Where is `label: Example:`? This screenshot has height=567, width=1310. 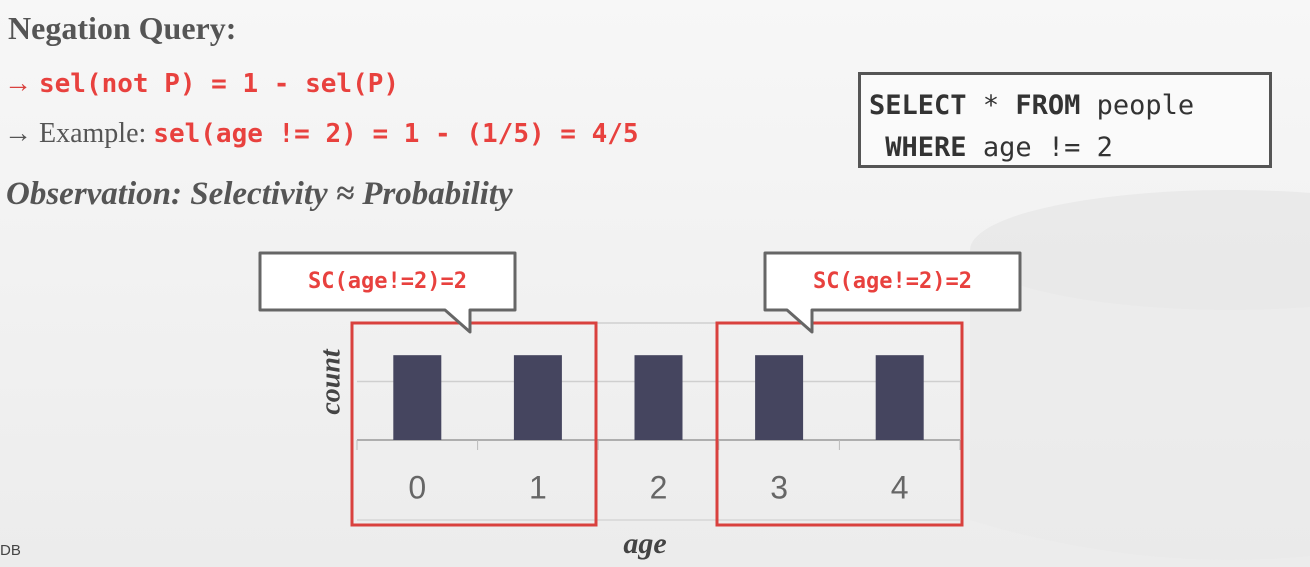 label: Example: is located at coordinates (93, 133).